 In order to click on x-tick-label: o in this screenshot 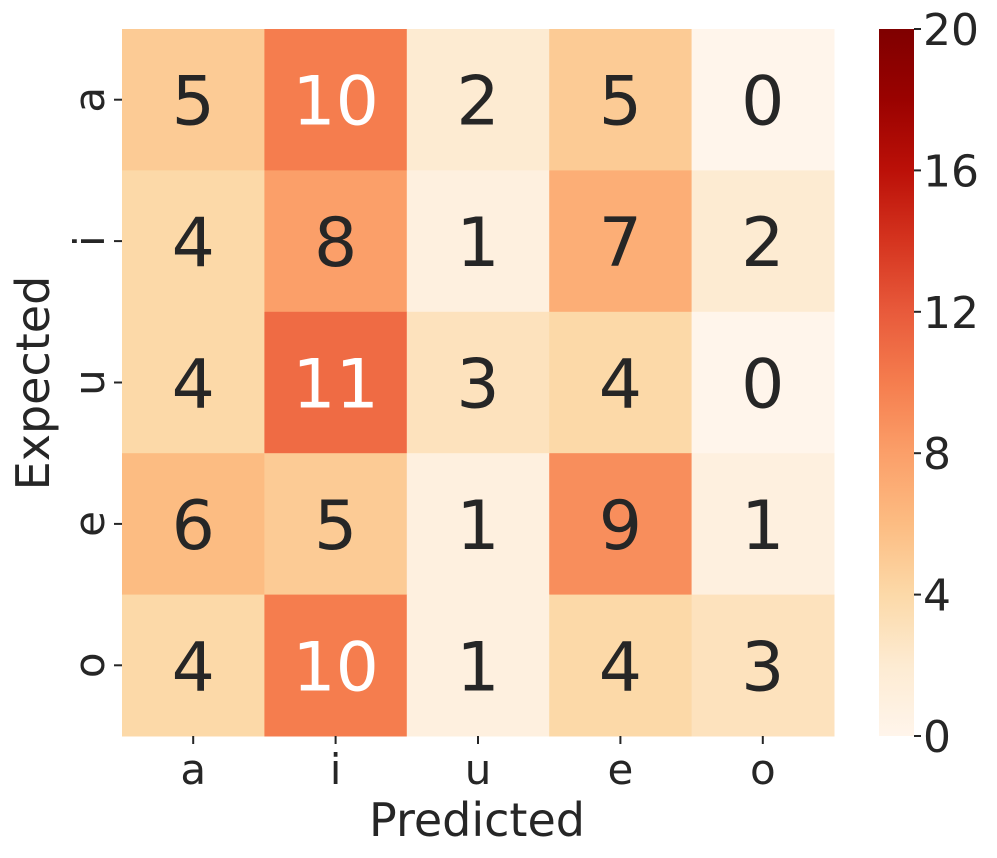, I will do `click(763, 769)`.